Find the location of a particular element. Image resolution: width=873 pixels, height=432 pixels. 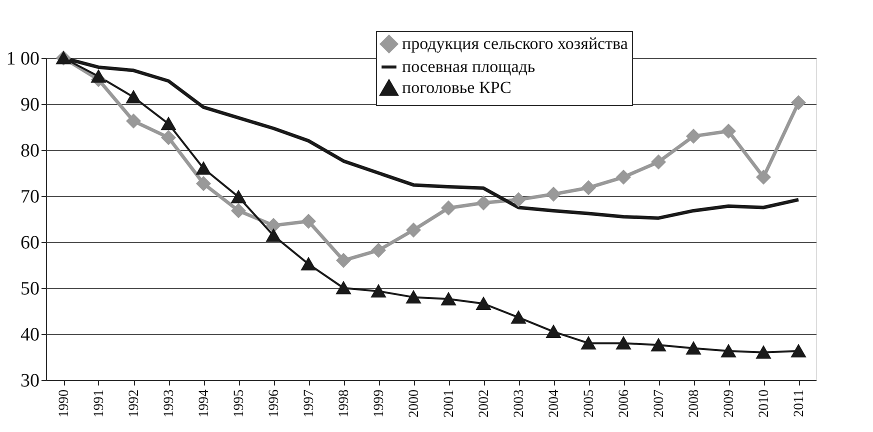

x-tick-label: 1998 is located at coordinates (344, 404).